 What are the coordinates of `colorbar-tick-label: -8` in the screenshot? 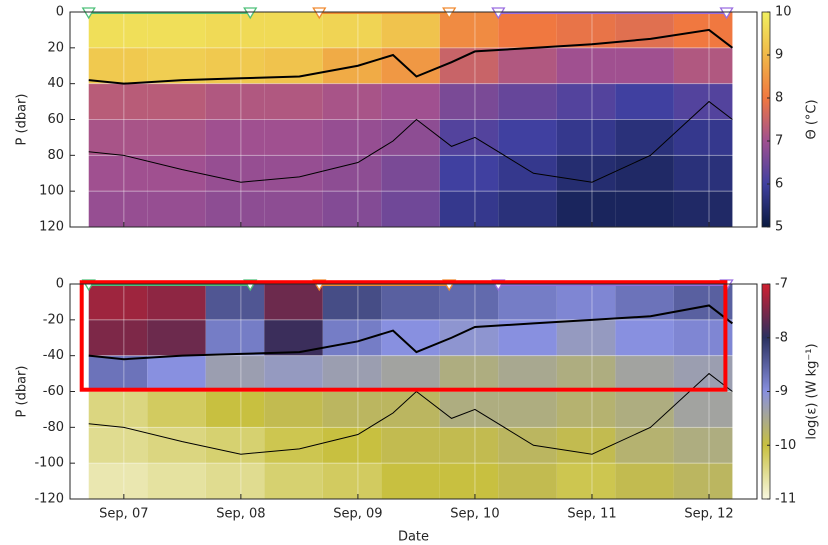 It's located at (781, 337).